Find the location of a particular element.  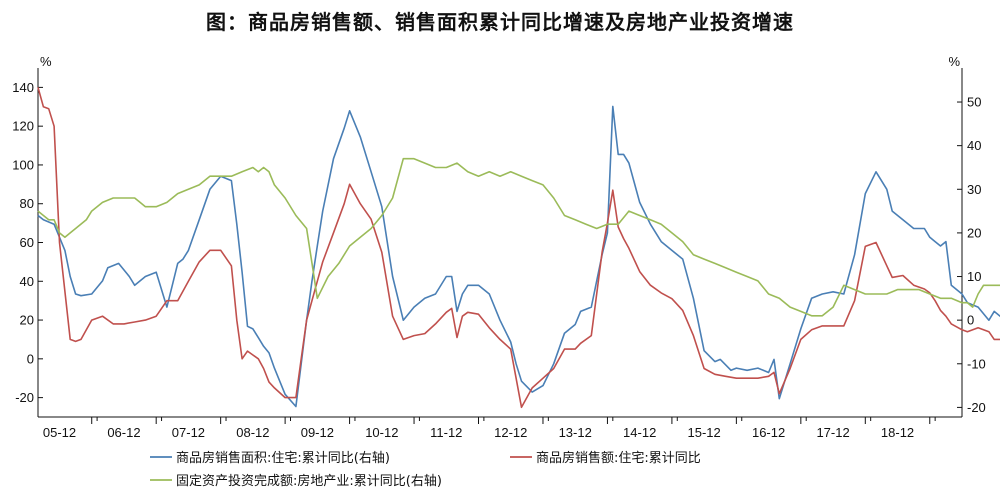

right-tick-label: 50 is located at coordinates (974, 102).